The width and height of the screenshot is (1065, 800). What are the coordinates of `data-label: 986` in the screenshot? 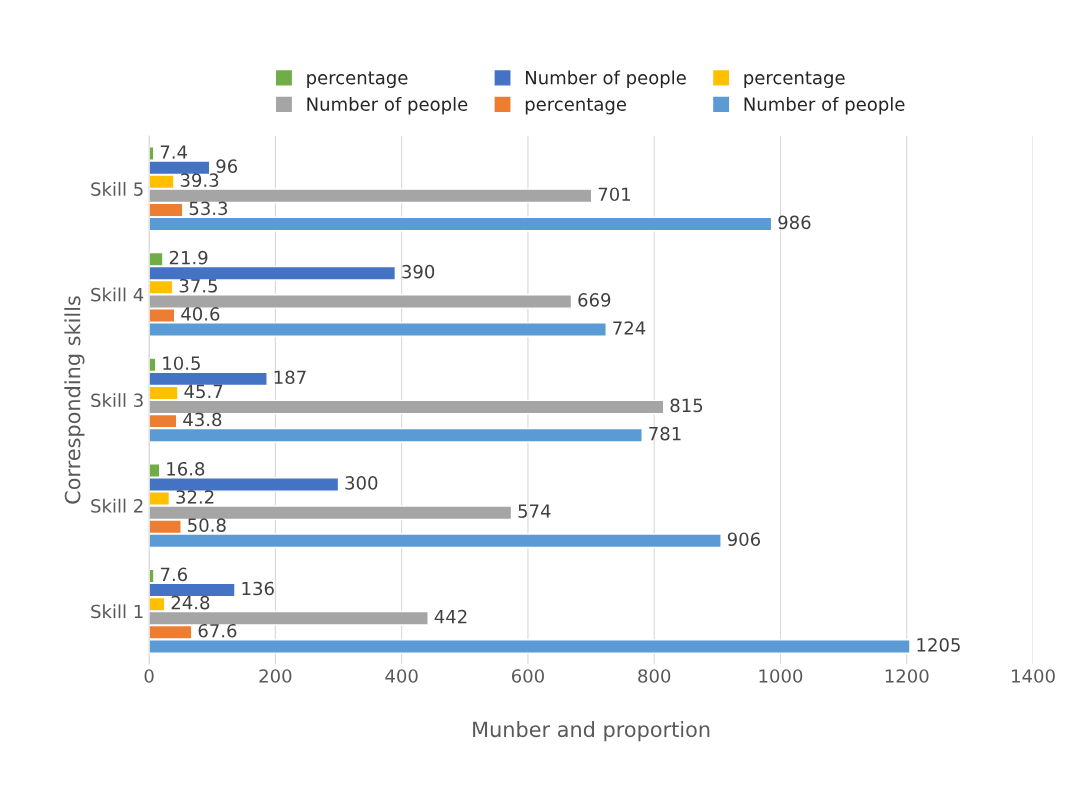 It's located at (794, 222).